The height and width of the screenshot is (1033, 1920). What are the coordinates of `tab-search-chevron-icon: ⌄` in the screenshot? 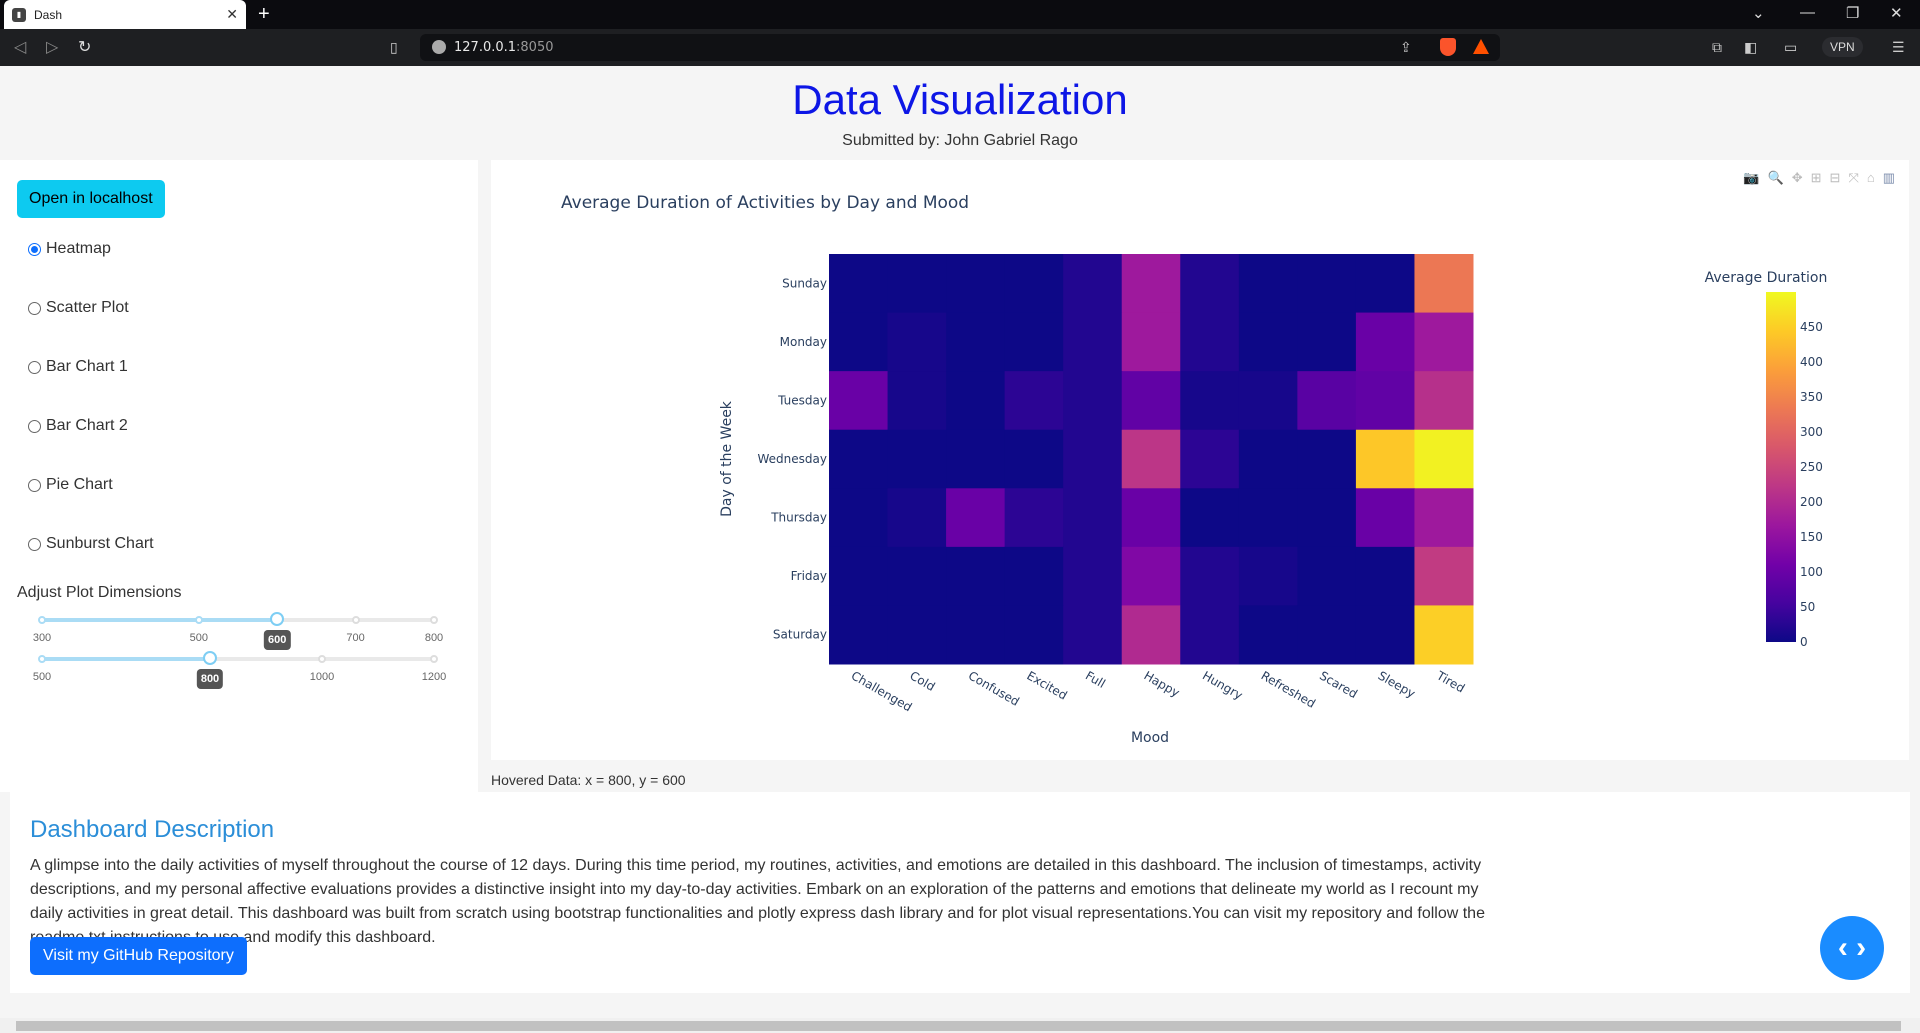 It's located at (1758, 13).